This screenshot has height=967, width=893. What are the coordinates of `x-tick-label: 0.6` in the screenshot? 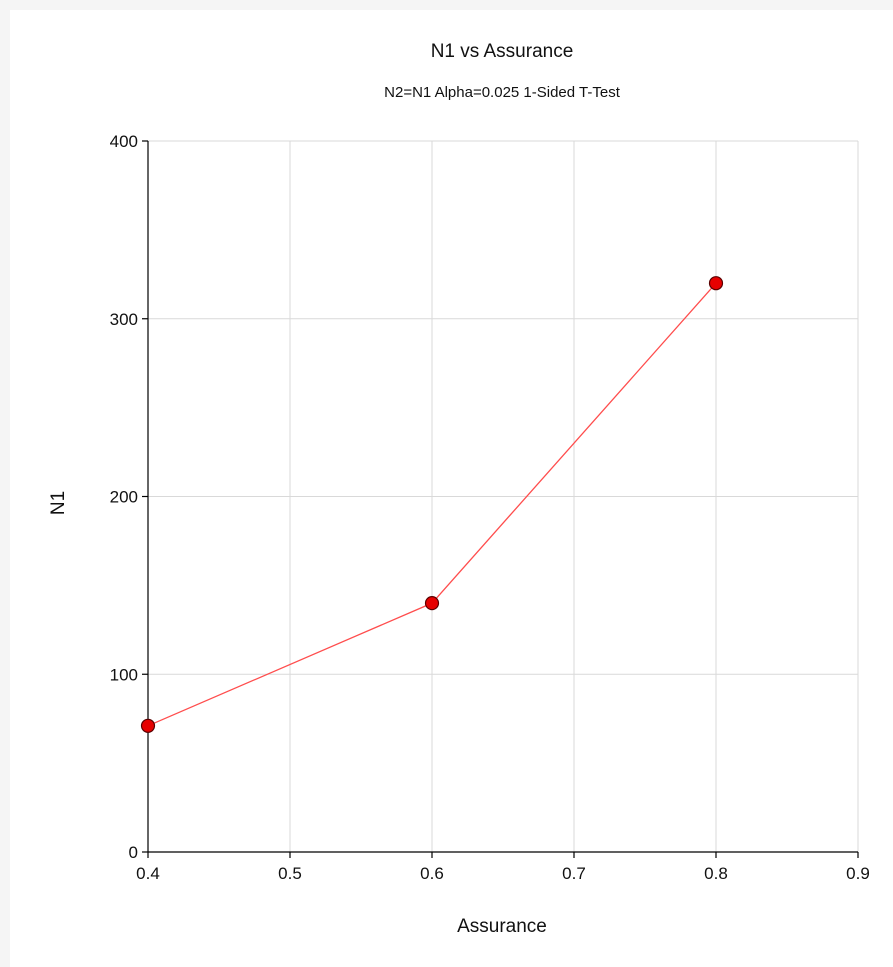 It's located at (432, 873).